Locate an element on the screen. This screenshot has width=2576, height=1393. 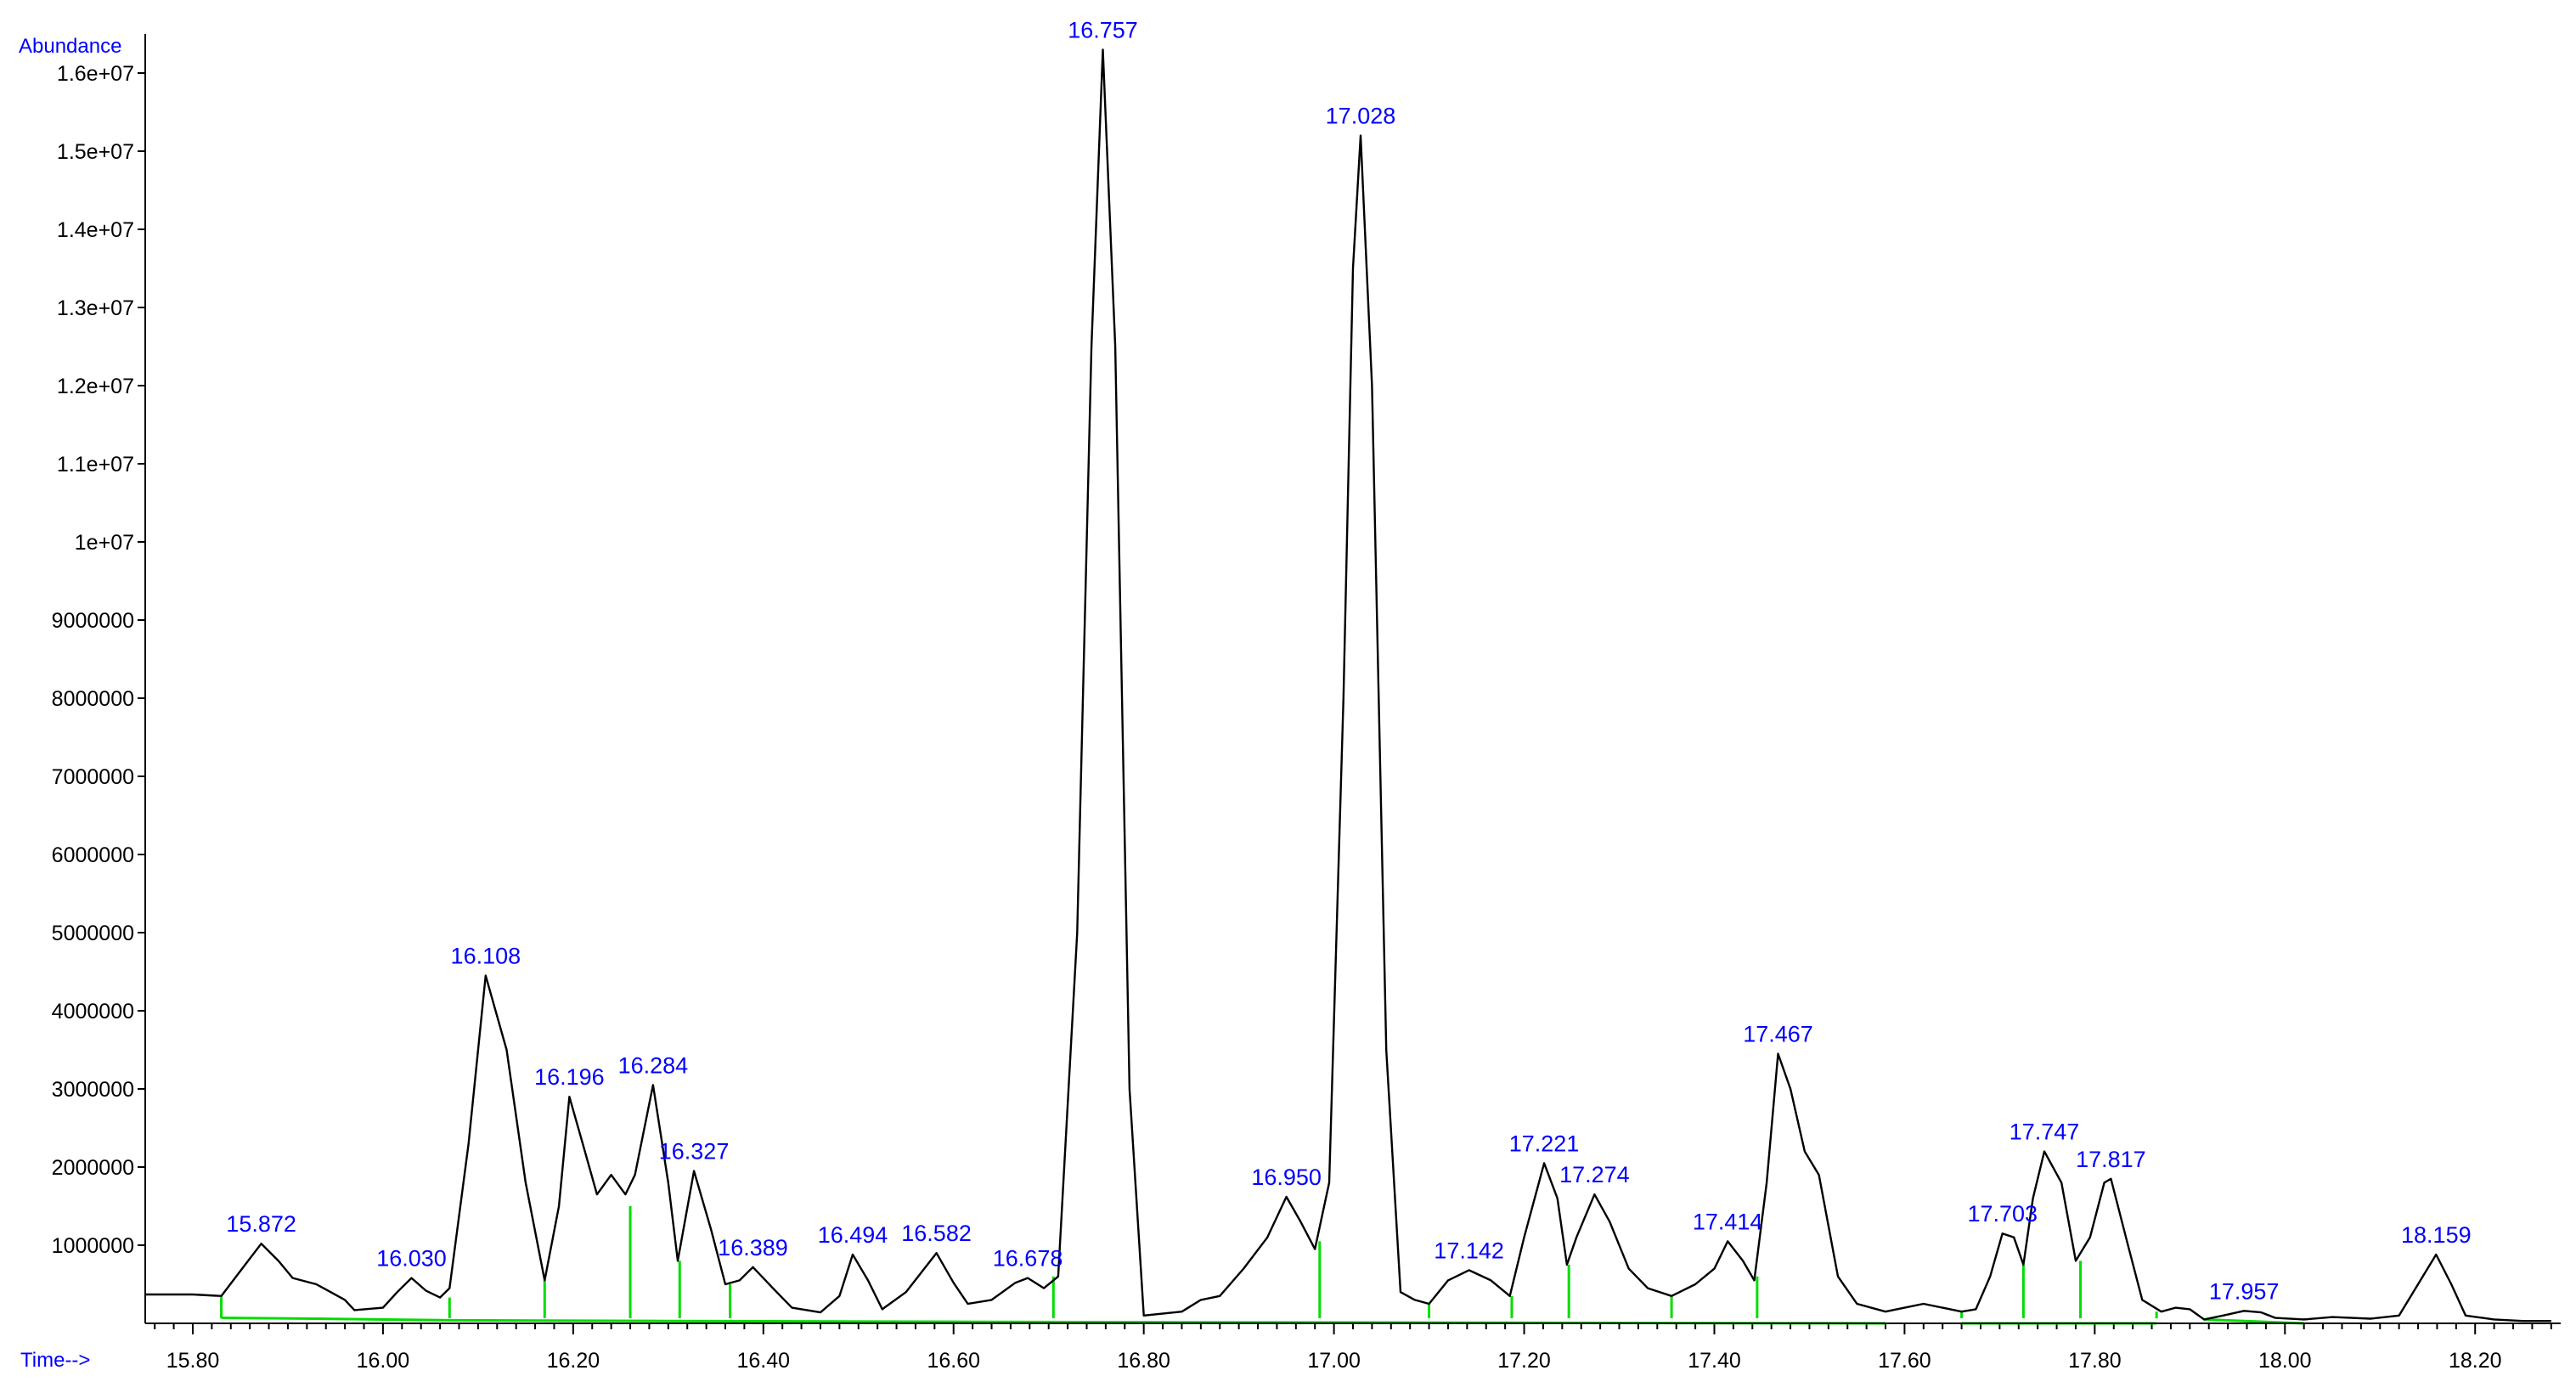
x-tick-label: 17.80 is located at coordinates (2095, 1361).